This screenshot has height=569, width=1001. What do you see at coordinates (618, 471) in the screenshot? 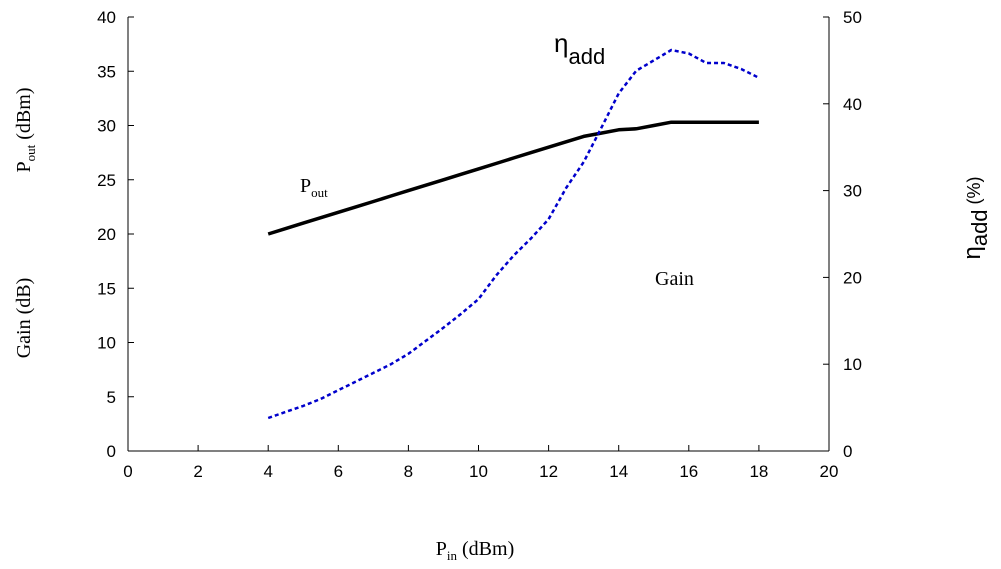
I see `x-tick-label: 14` at bounding box center [618, 471].